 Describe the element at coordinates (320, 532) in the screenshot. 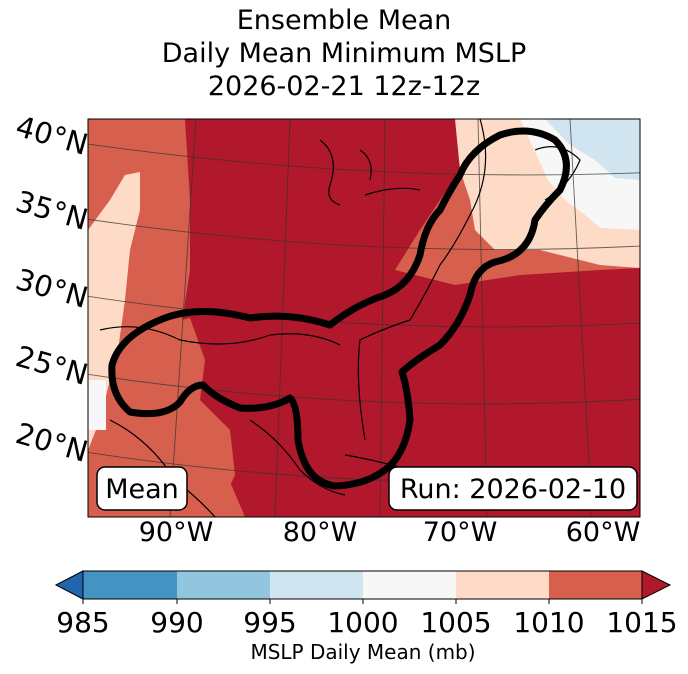

I see `lon-label-80: 80°W` at that location.